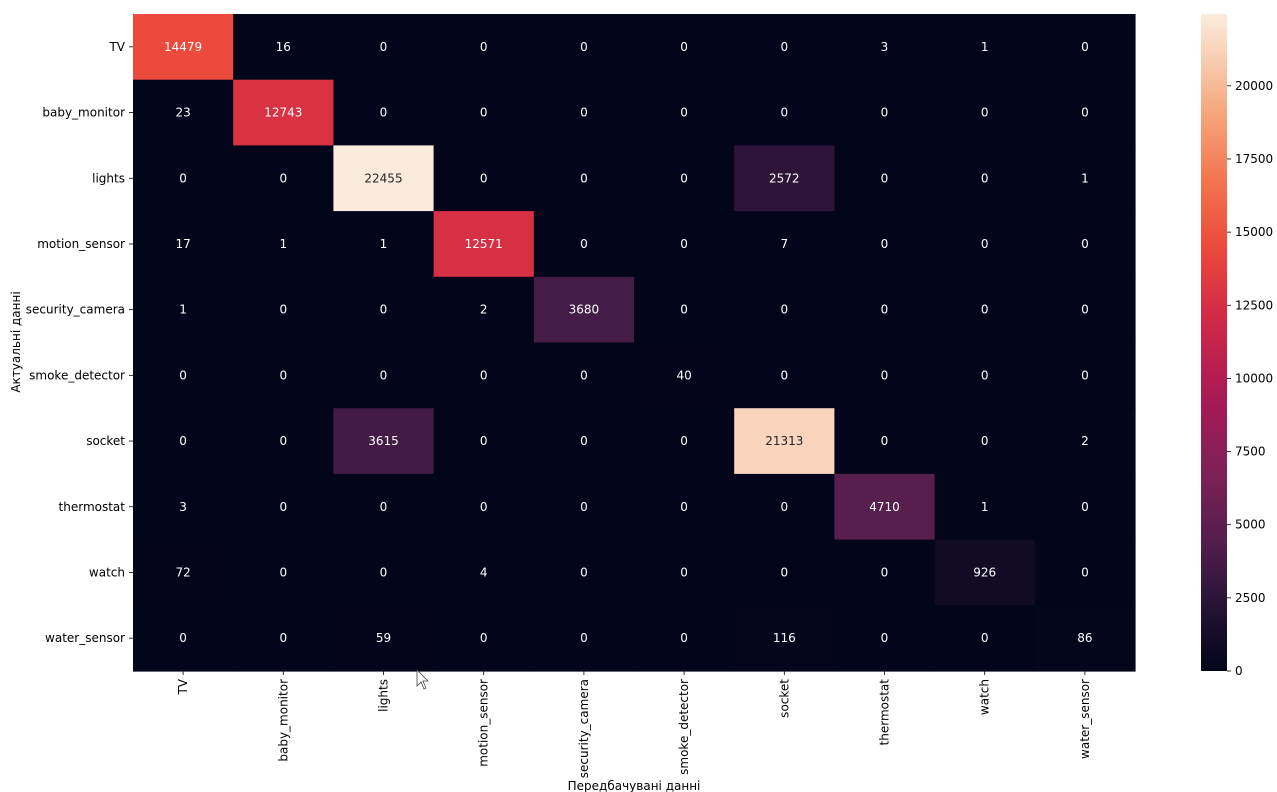 This screenshot has height=792, width=1277. Describe the element at coordinates (684, 727) in the screenshot. I see `x-tick-label: smoke_detector` at that location.